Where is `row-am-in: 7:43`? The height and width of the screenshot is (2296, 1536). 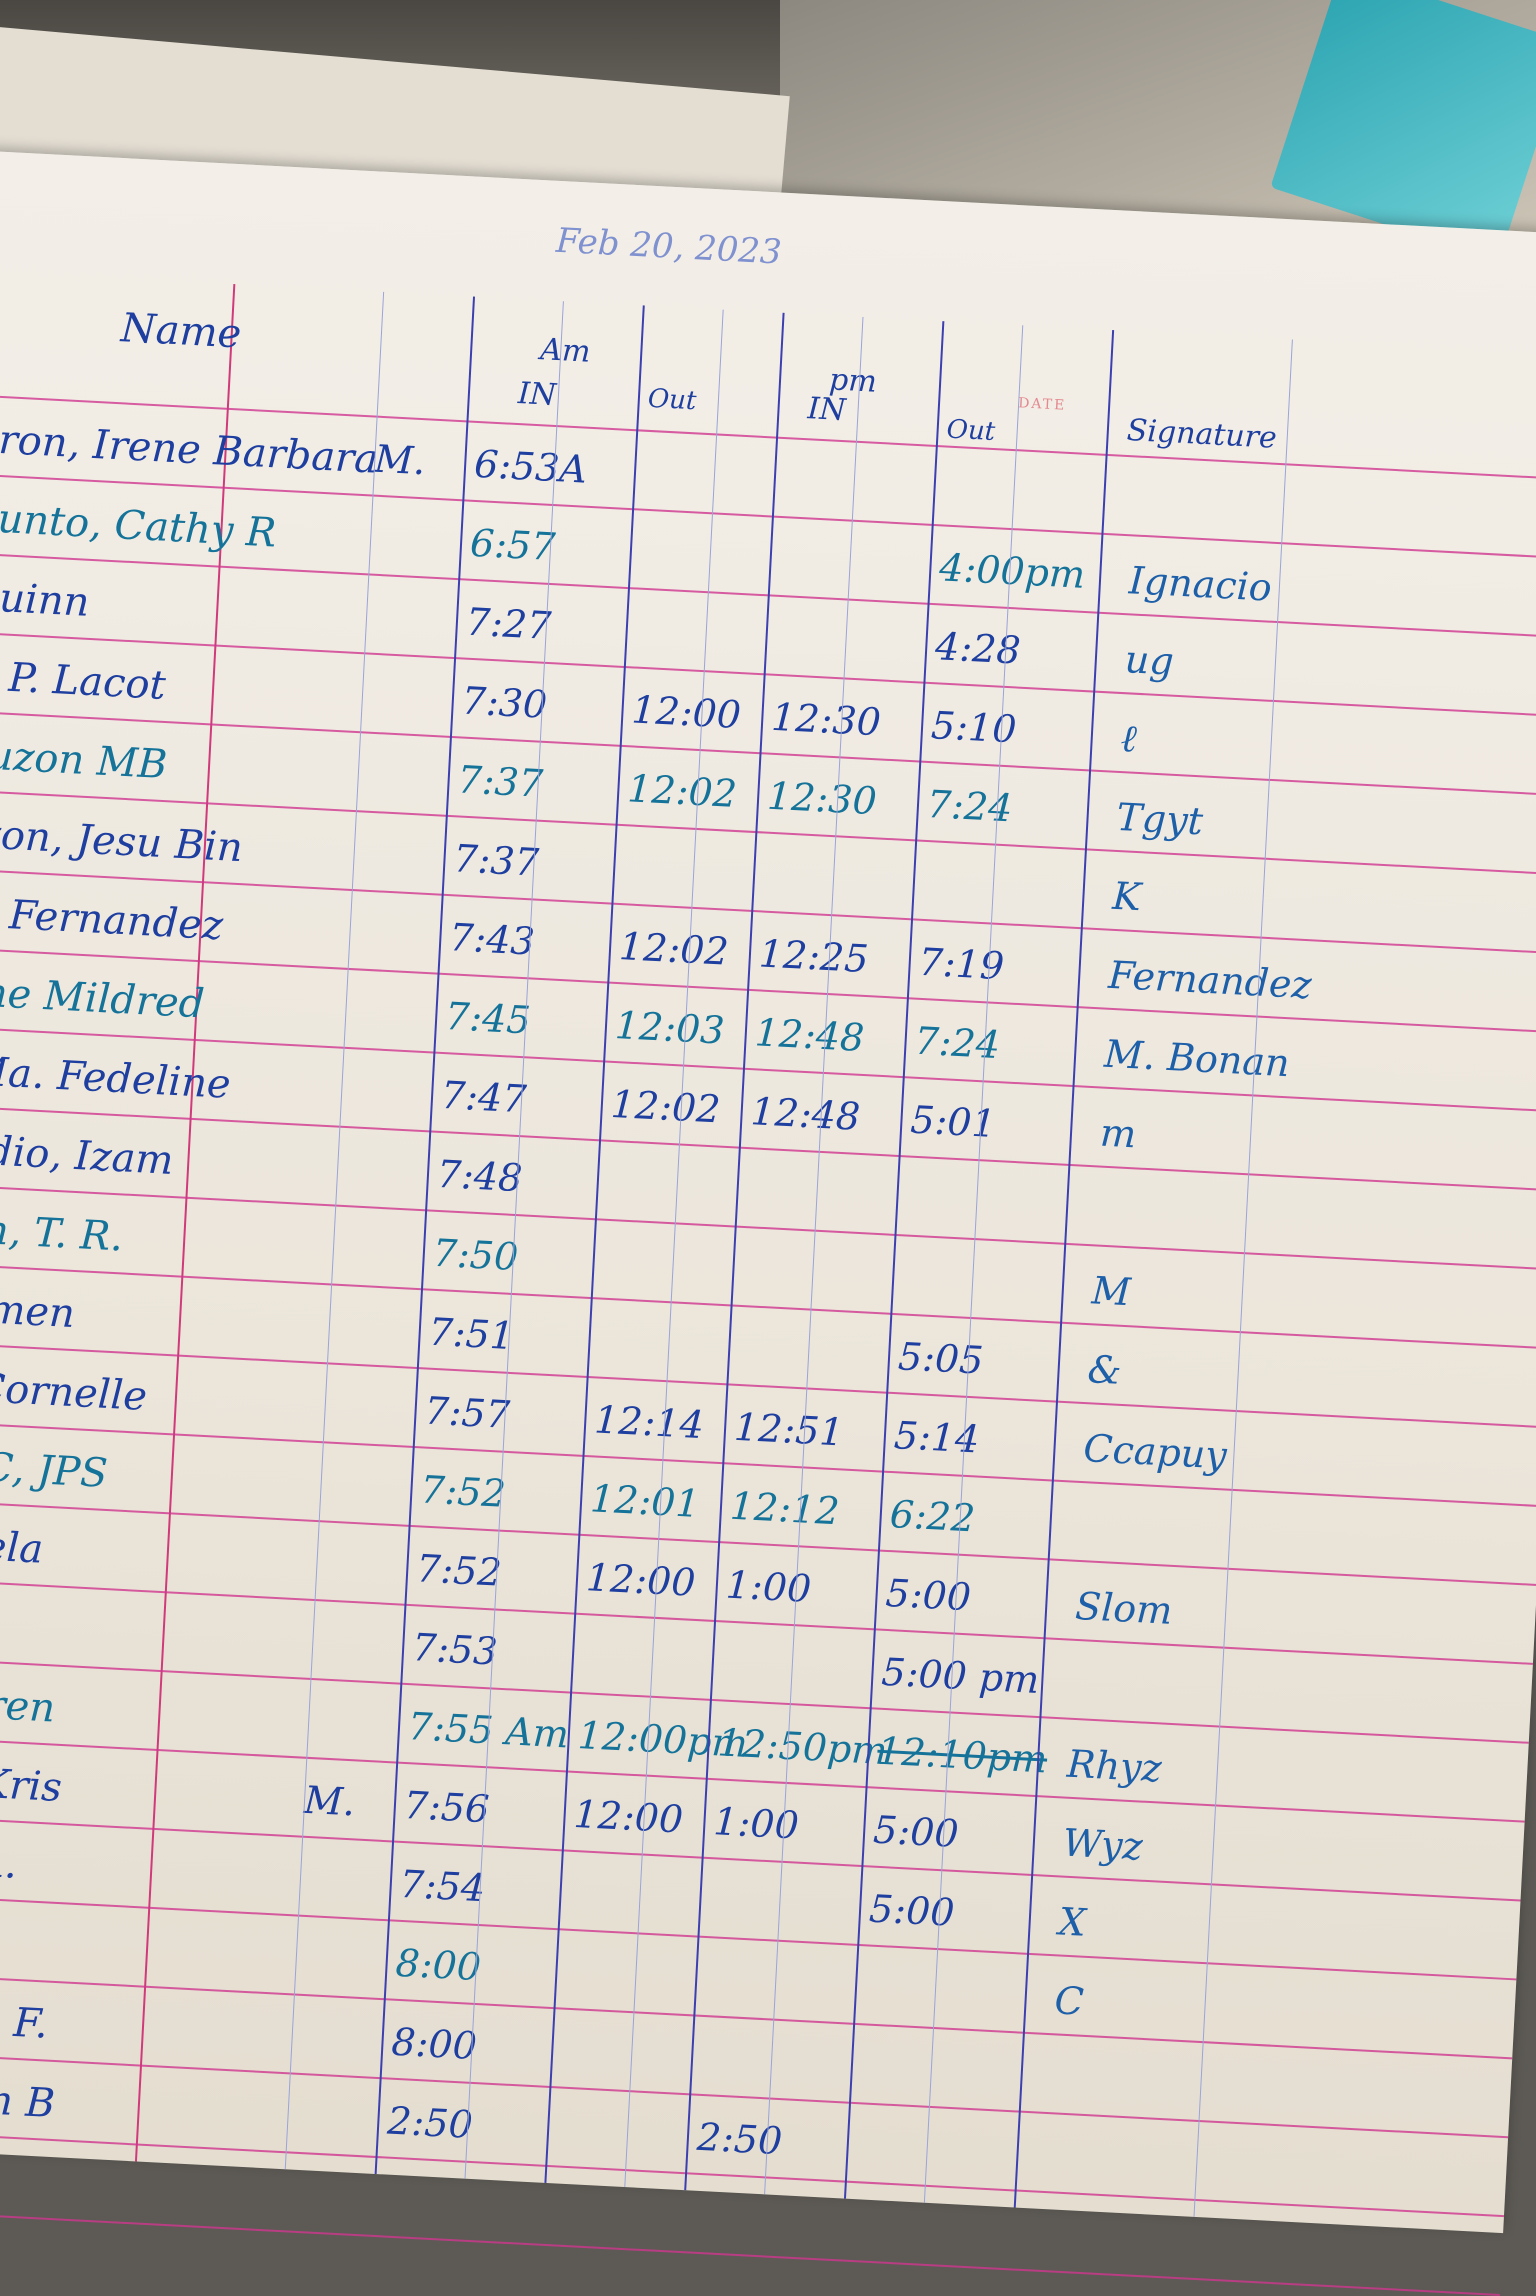
row-am-in: 7:43 is located at coordinates (492, 939).